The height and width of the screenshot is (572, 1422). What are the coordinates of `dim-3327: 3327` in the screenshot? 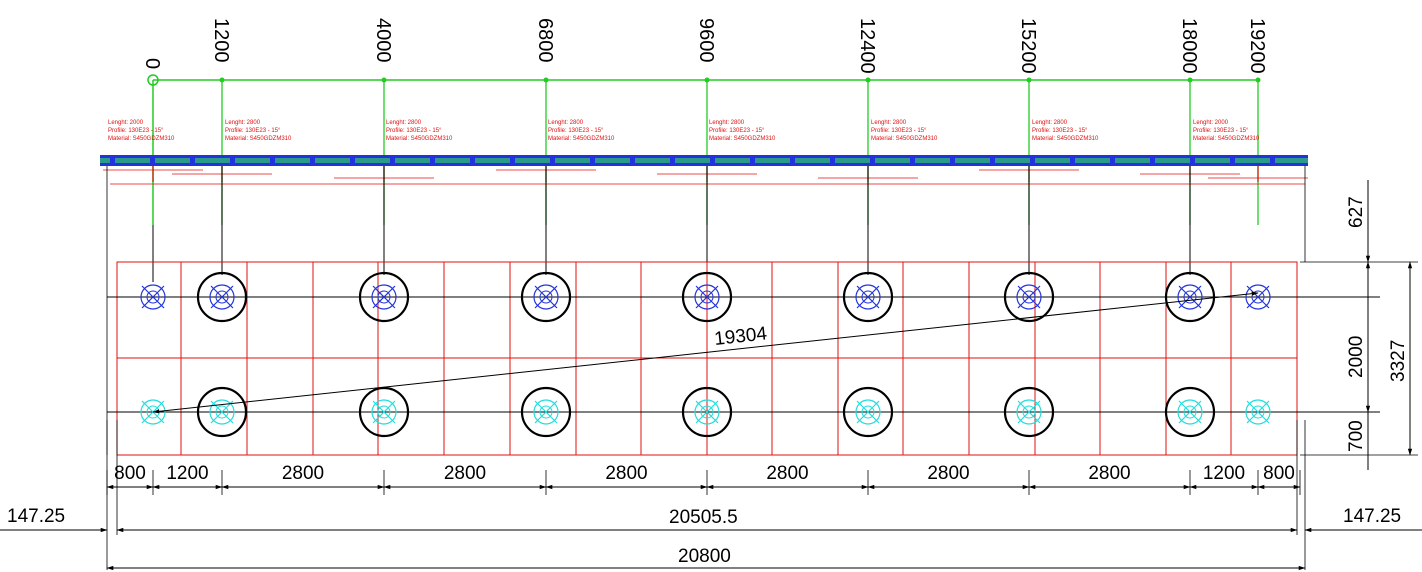 It's located at (1398, 361).